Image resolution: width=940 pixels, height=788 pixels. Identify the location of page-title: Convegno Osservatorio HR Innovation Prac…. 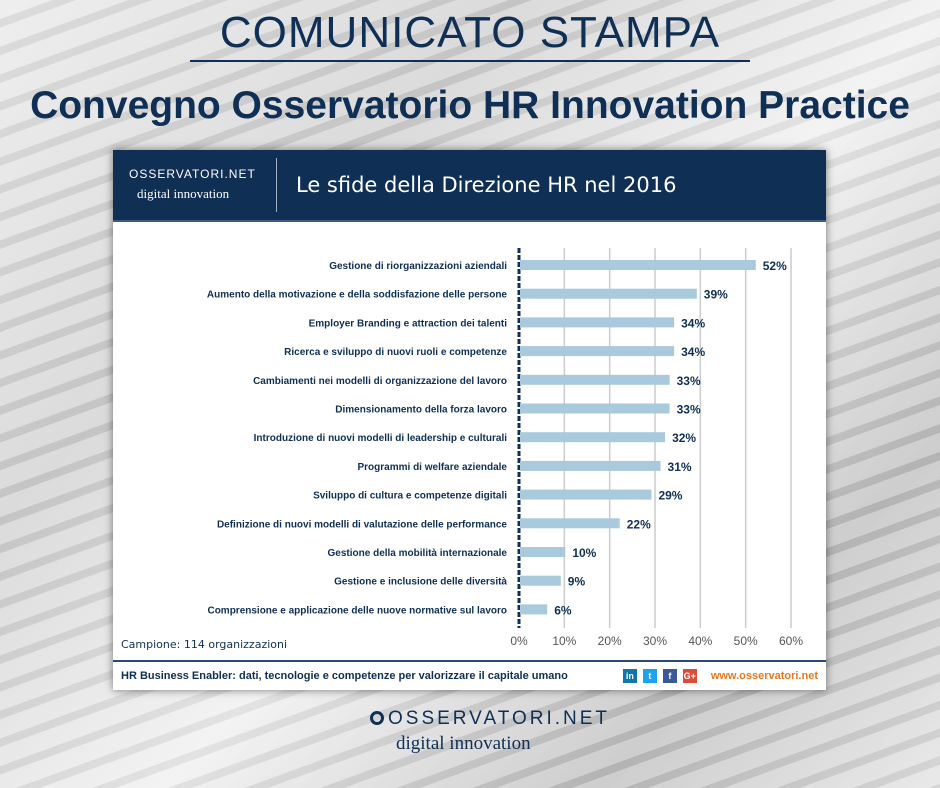
(470, 105).